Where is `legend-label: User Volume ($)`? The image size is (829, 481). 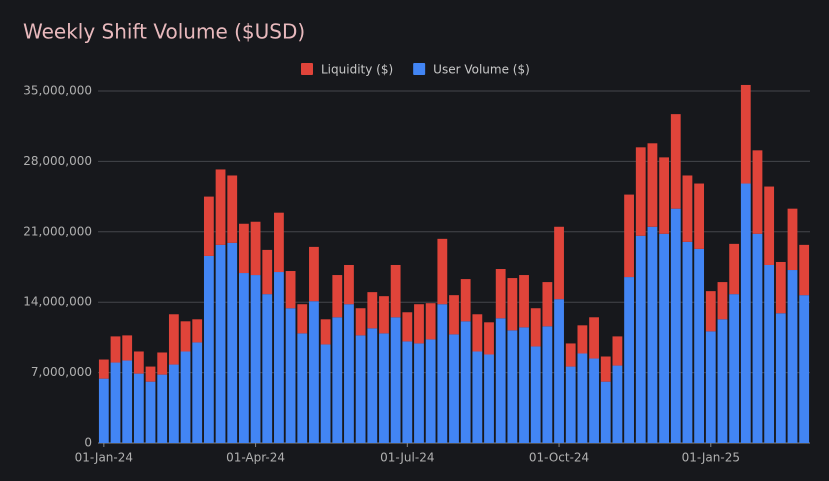 legend-label: User Volume ($) is located at coordinates (481, 70).